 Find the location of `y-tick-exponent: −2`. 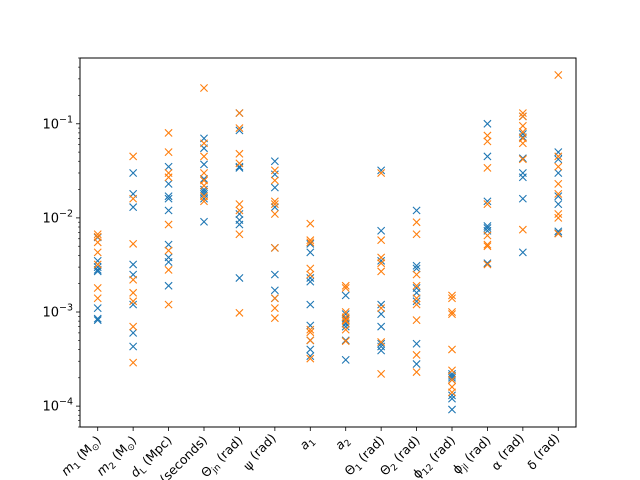

y-tick-exponent: −2 is located at coordinates (66, 213).